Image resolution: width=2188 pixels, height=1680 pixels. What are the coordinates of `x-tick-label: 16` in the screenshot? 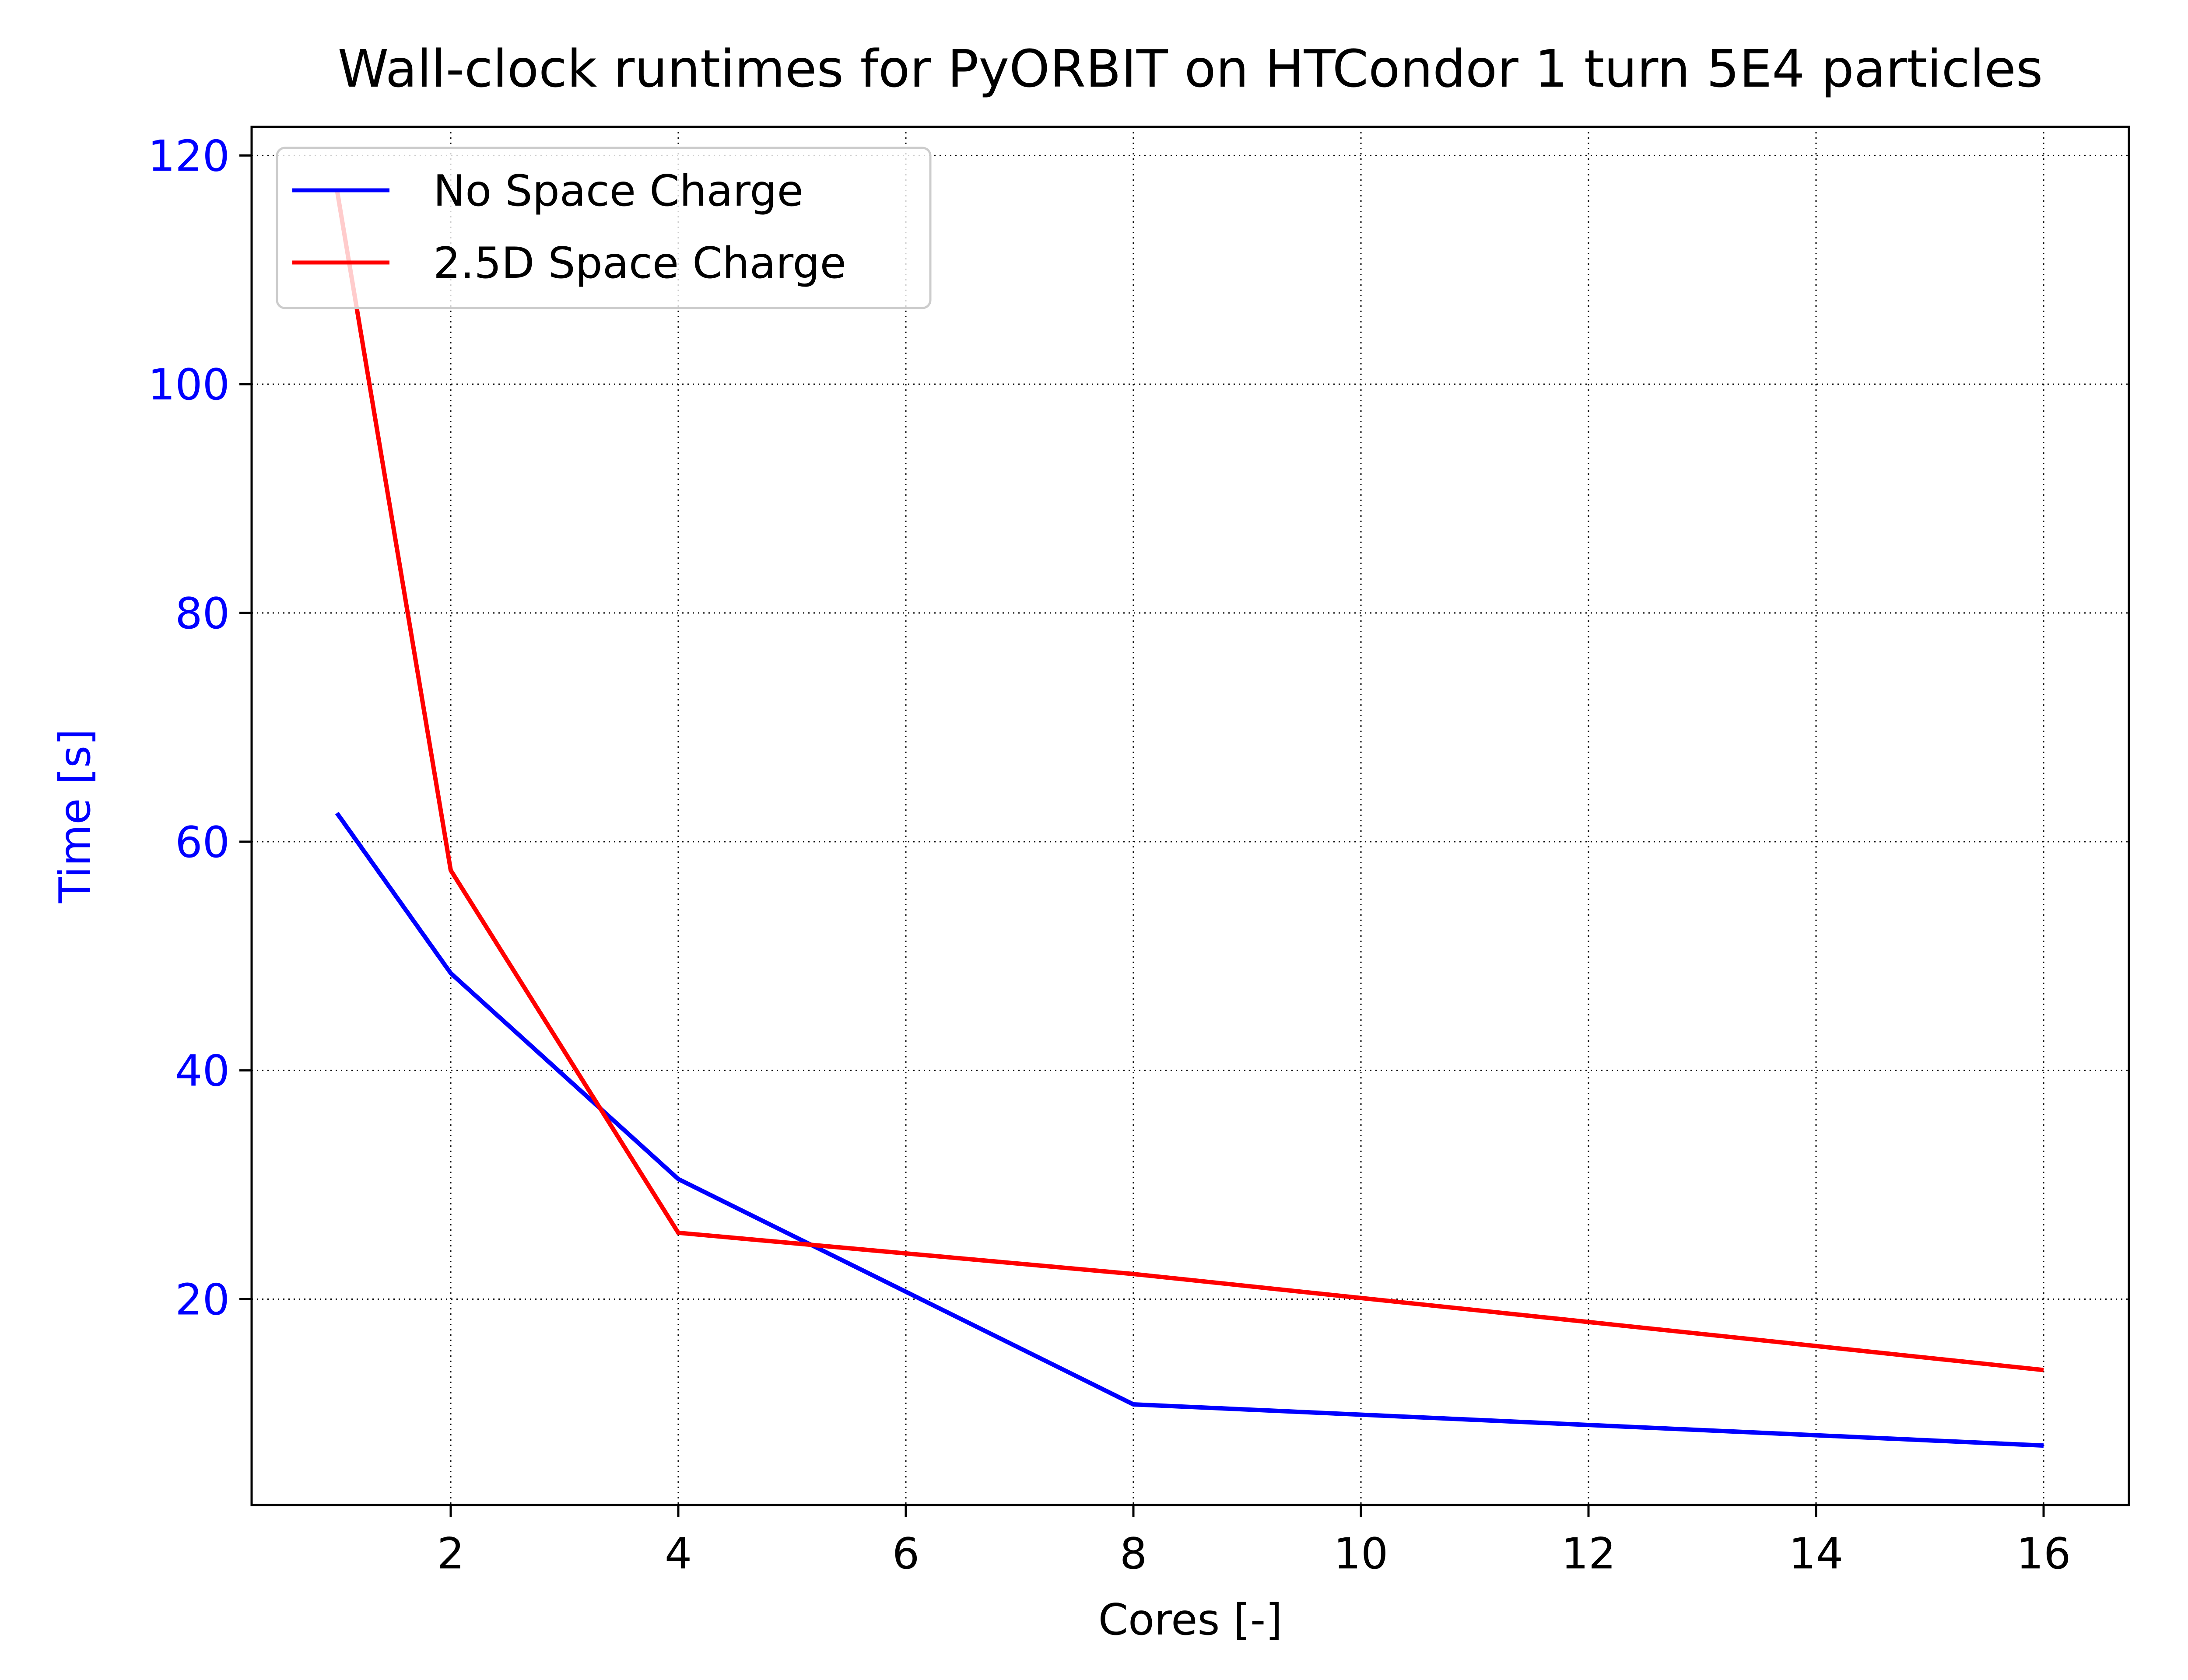 It's located at (2043, 1554).